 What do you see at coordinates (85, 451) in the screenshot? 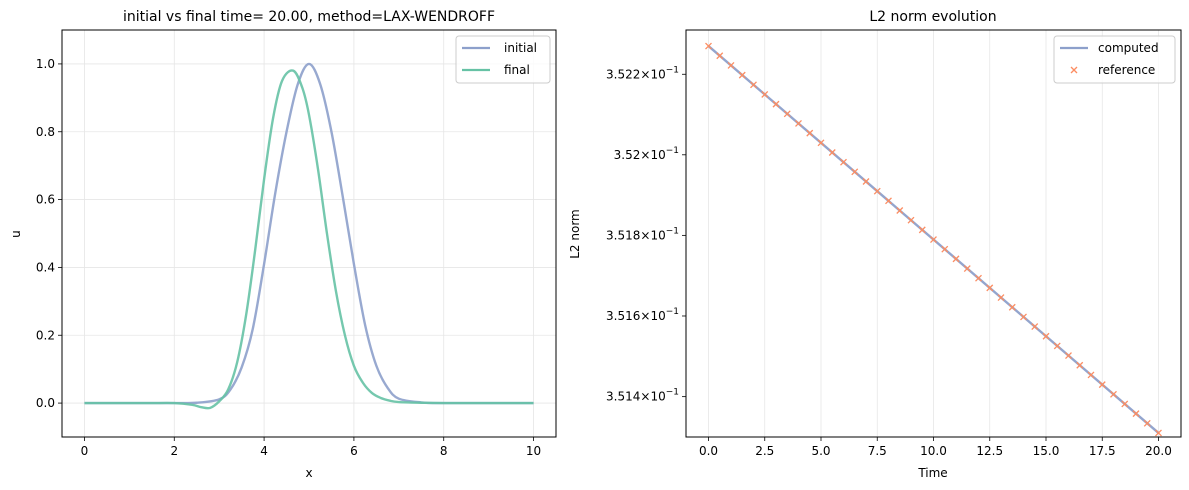
I see `left-x-tick-label: 0` at bounding box center [85, 451].